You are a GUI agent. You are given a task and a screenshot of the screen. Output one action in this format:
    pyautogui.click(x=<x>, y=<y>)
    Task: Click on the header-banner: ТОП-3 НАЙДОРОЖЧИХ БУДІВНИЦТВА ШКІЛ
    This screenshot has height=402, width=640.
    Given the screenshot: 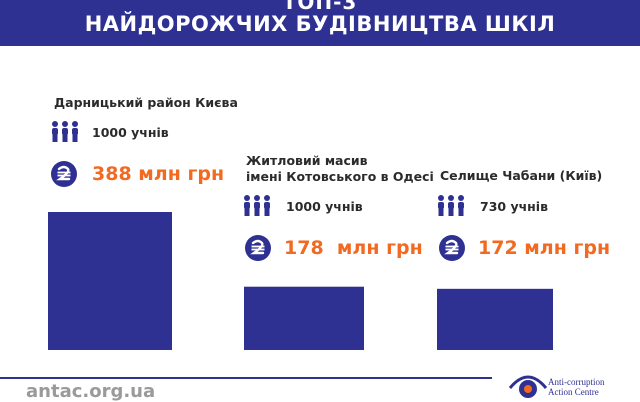 What is the action you would take?
    pyautogui.click(x=320, y=23)
    